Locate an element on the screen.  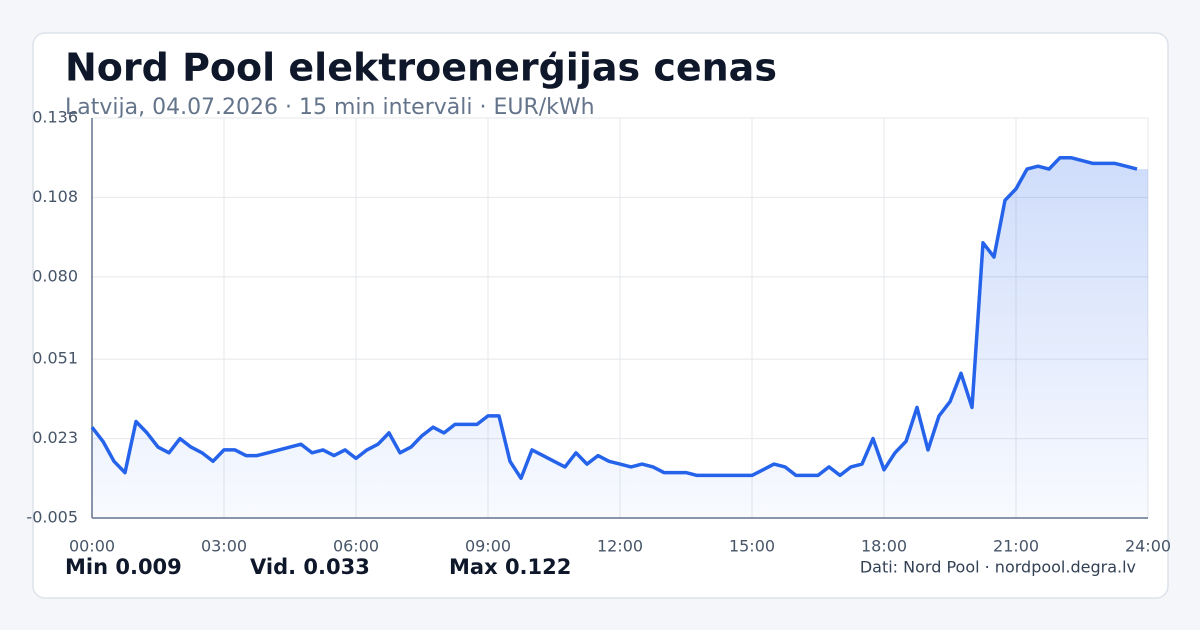
stat: Max 0.122 is located at coordinates (510, 567).